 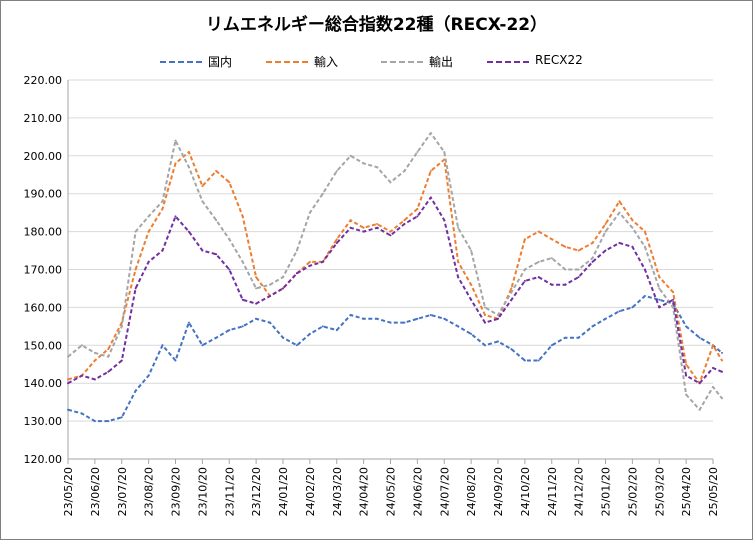 I want to click on x-tick-label: 24/10/20, so click(x=525, y=491).